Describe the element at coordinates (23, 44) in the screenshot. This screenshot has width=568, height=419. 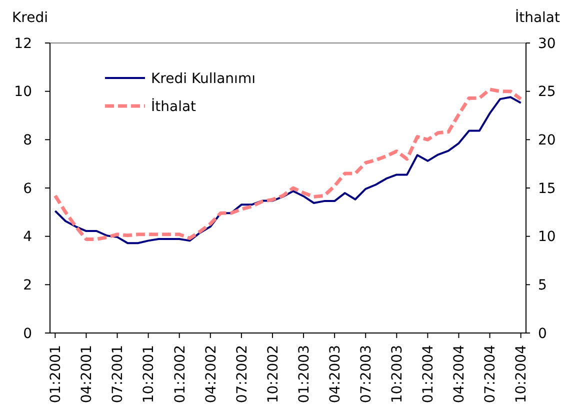
I see `y-tick-label: 12` at that location.